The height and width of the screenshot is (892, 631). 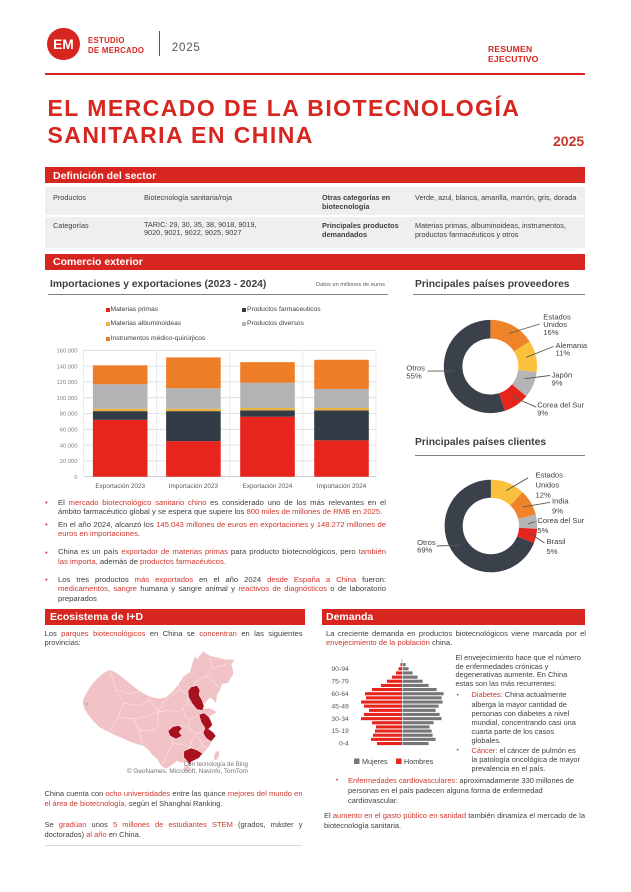 What do you see at coordinates (69, 431) in the screenshot?
I see `svg-text: 60.000` at bounding box center [69, 431].